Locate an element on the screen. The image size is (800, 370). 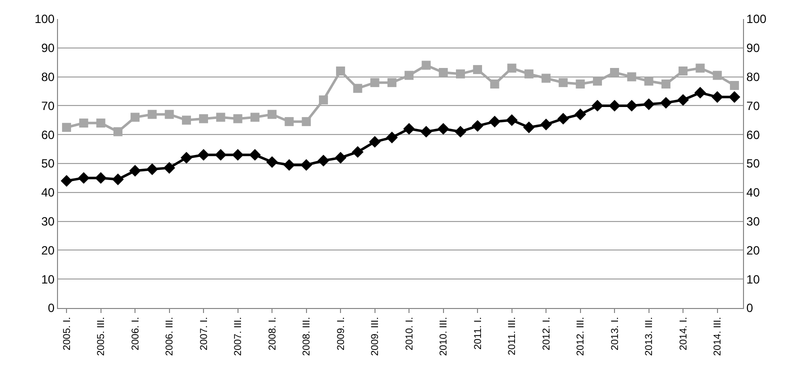
x-tick-label: 2007. I. is located at coordinates (204, 333).